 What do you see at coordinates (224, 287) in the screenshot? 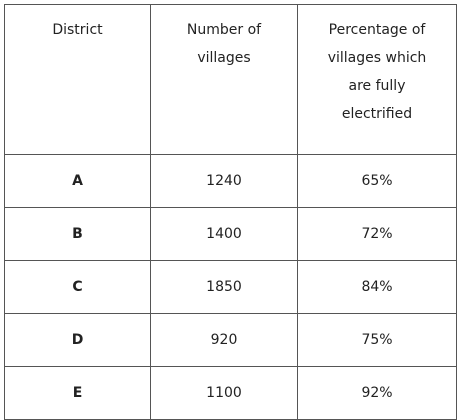
I see `table-cell: 1850` at bounding box center [224, 287].